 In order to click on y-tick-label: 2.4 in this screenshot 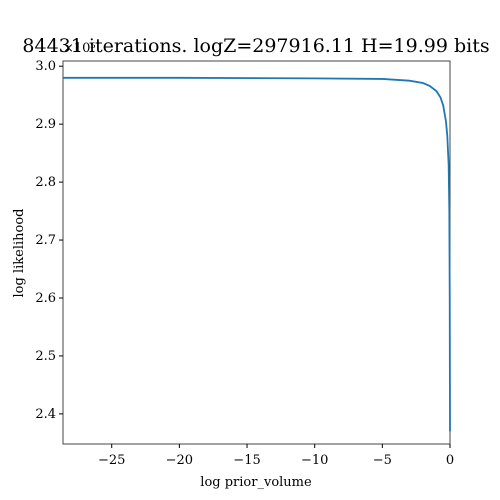, I will do `click(45, 414)`.